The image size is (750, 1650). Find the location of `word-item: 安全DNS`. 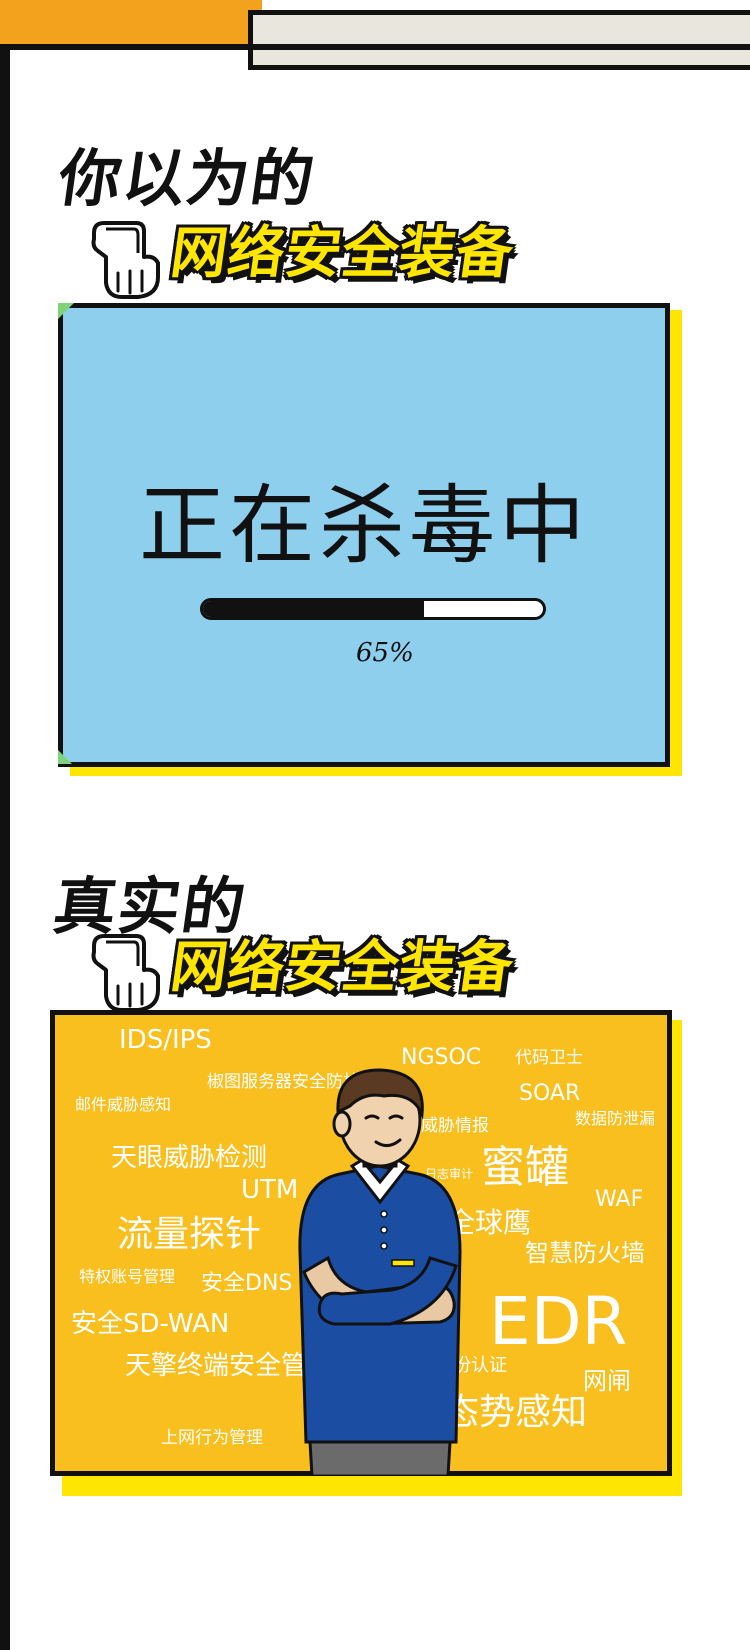

word-item: 安全DNS is located at coordinates (247, 1283).